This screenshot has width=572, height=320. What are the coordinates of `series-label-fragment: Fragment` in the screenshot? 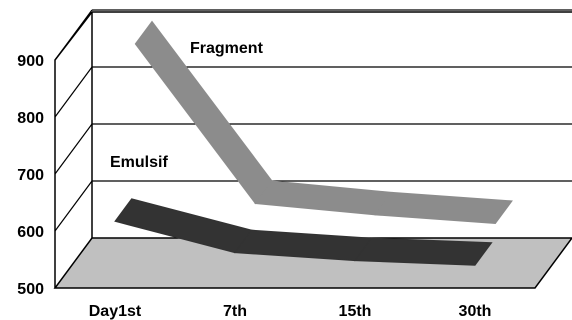 It's located at (227, 48).